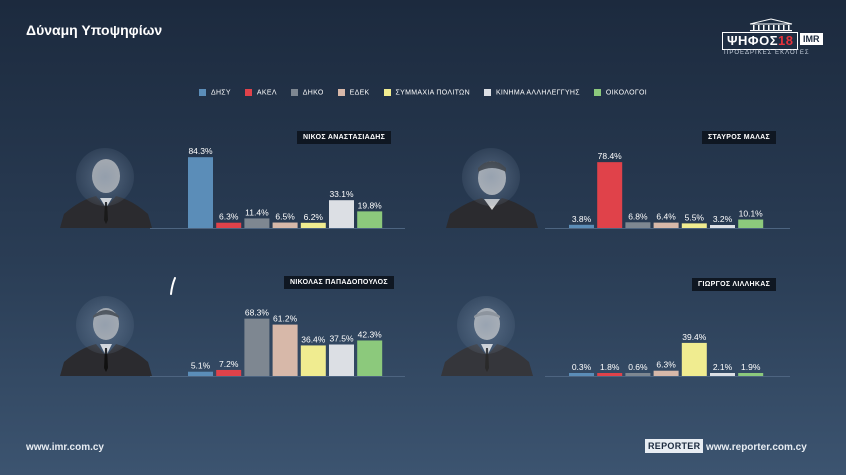  What do you see at coordinates (694, 337) in the screenshot?
I see `bar-value-label: 39.4%` at bounding box center [694, 337].